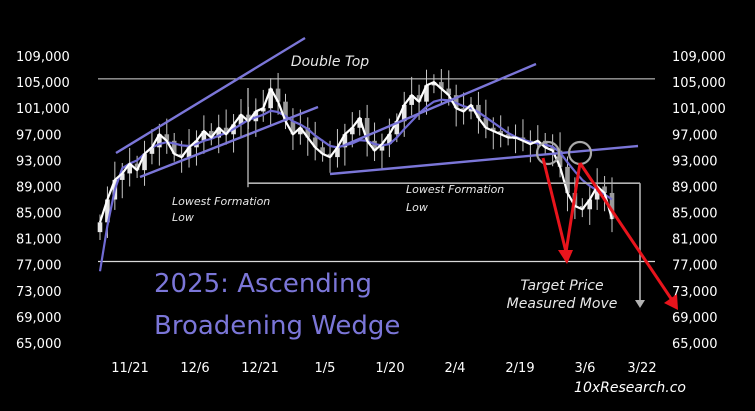 The width and height of the screenshot is (755, 411). What do you see at coordinates (277, 326) in the screenshot?
I see `chart-title-line-2: Broadening Wedge` at bounding box center [277, 326].